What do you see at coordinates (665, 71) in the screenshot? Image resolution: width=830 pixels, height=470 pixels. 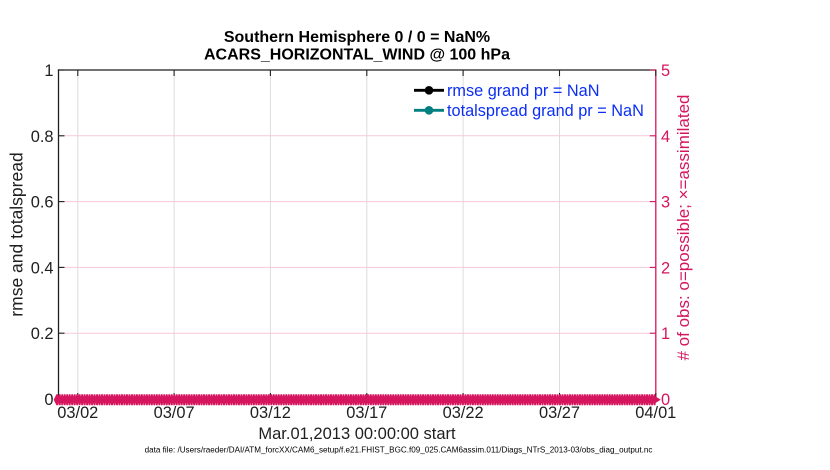 I see `svg-text: 5` at bounding box center [665, 71].